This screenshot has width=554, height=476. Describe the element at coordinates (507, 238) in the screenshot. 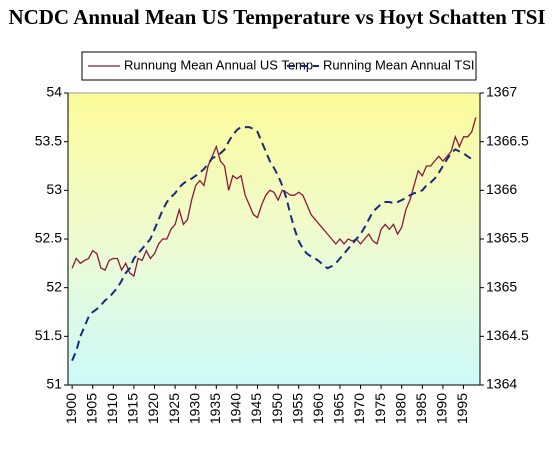

I see `y2-tick-label: 1365.5` at that location.